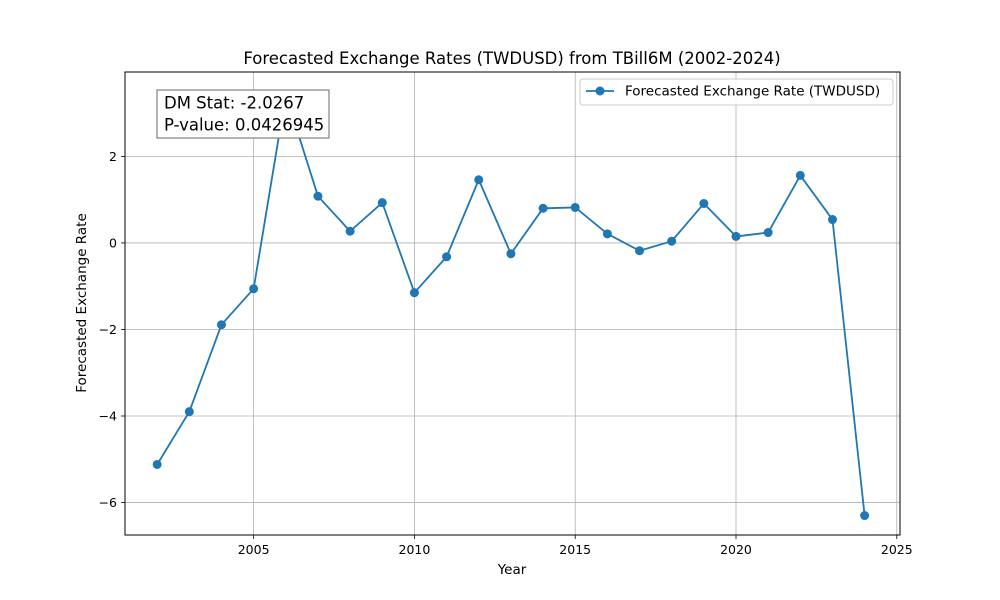  Describe the element at coordinates (736, 549) in the screenshot. I see `x-tick-label: 2020` at that location.